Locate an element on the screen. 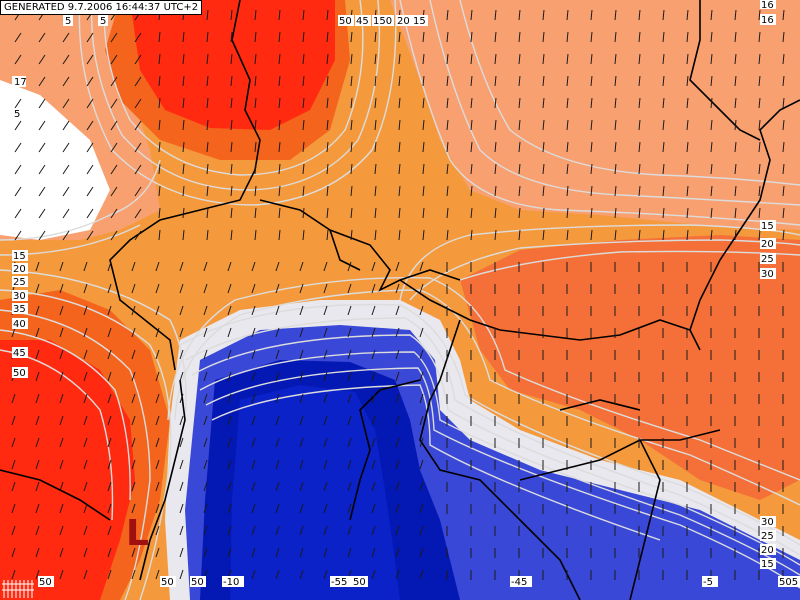 Image resolution: width=800 pixels, height=600 pixels. left-label: 40 is located at coordinates (19, 324).